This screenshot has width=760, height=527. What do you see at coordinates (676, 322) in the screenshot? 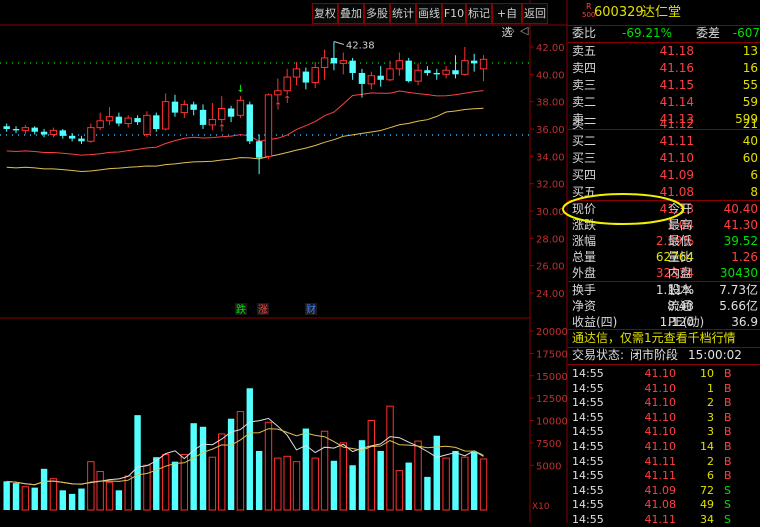
I see `stat-value: 1.120` at bounding box center [676, 322].